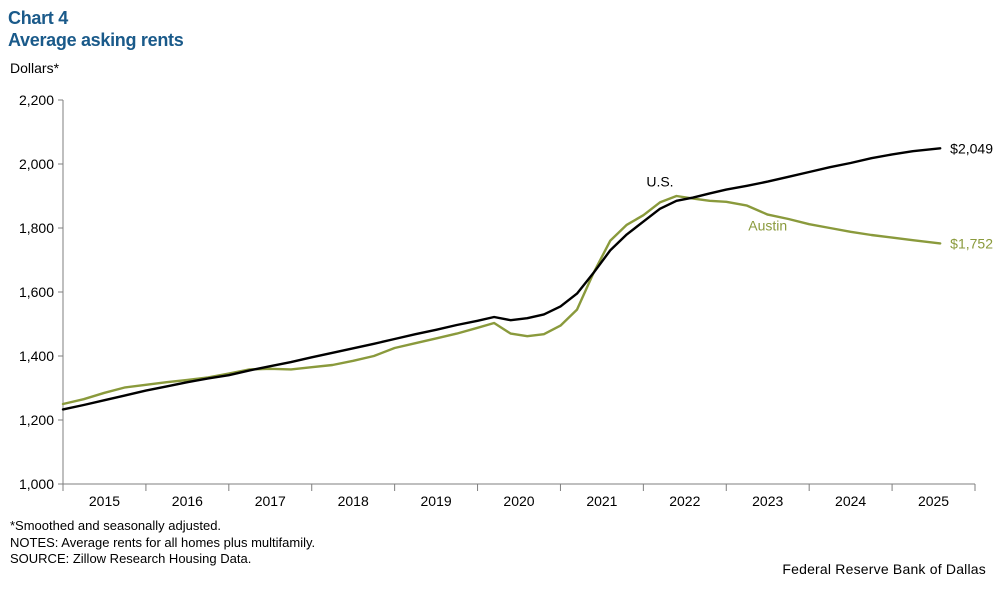 The width and height of the screenshot is (996, 589). What do you see at coordinates (96, 40) in the screenshot?
I see `chart-title: Average asking rents` at bounding box center [96, 40].